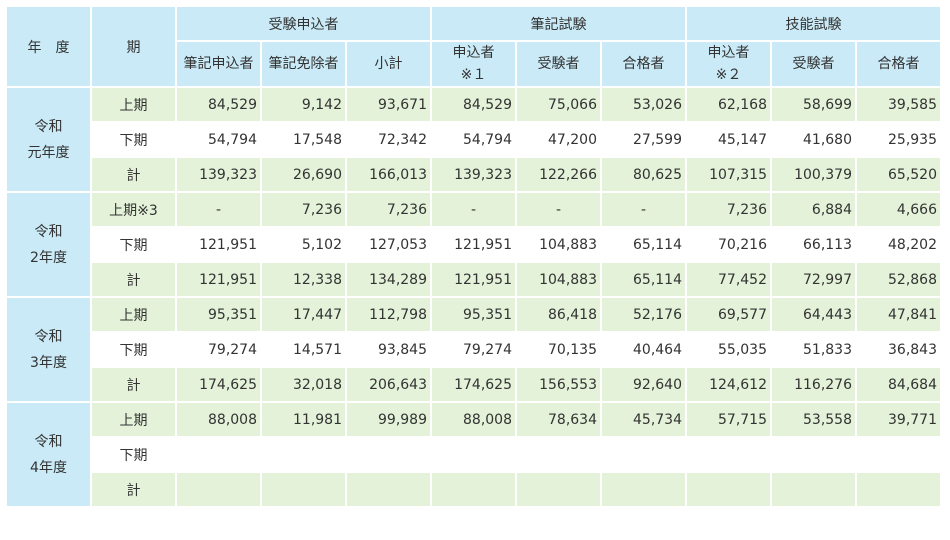 Image resolution: width=950 pixels, height=540 pixels. Describe the element at coordinates (558, 139) in the screenshot. I see `value-cell: 47,200` at that location.